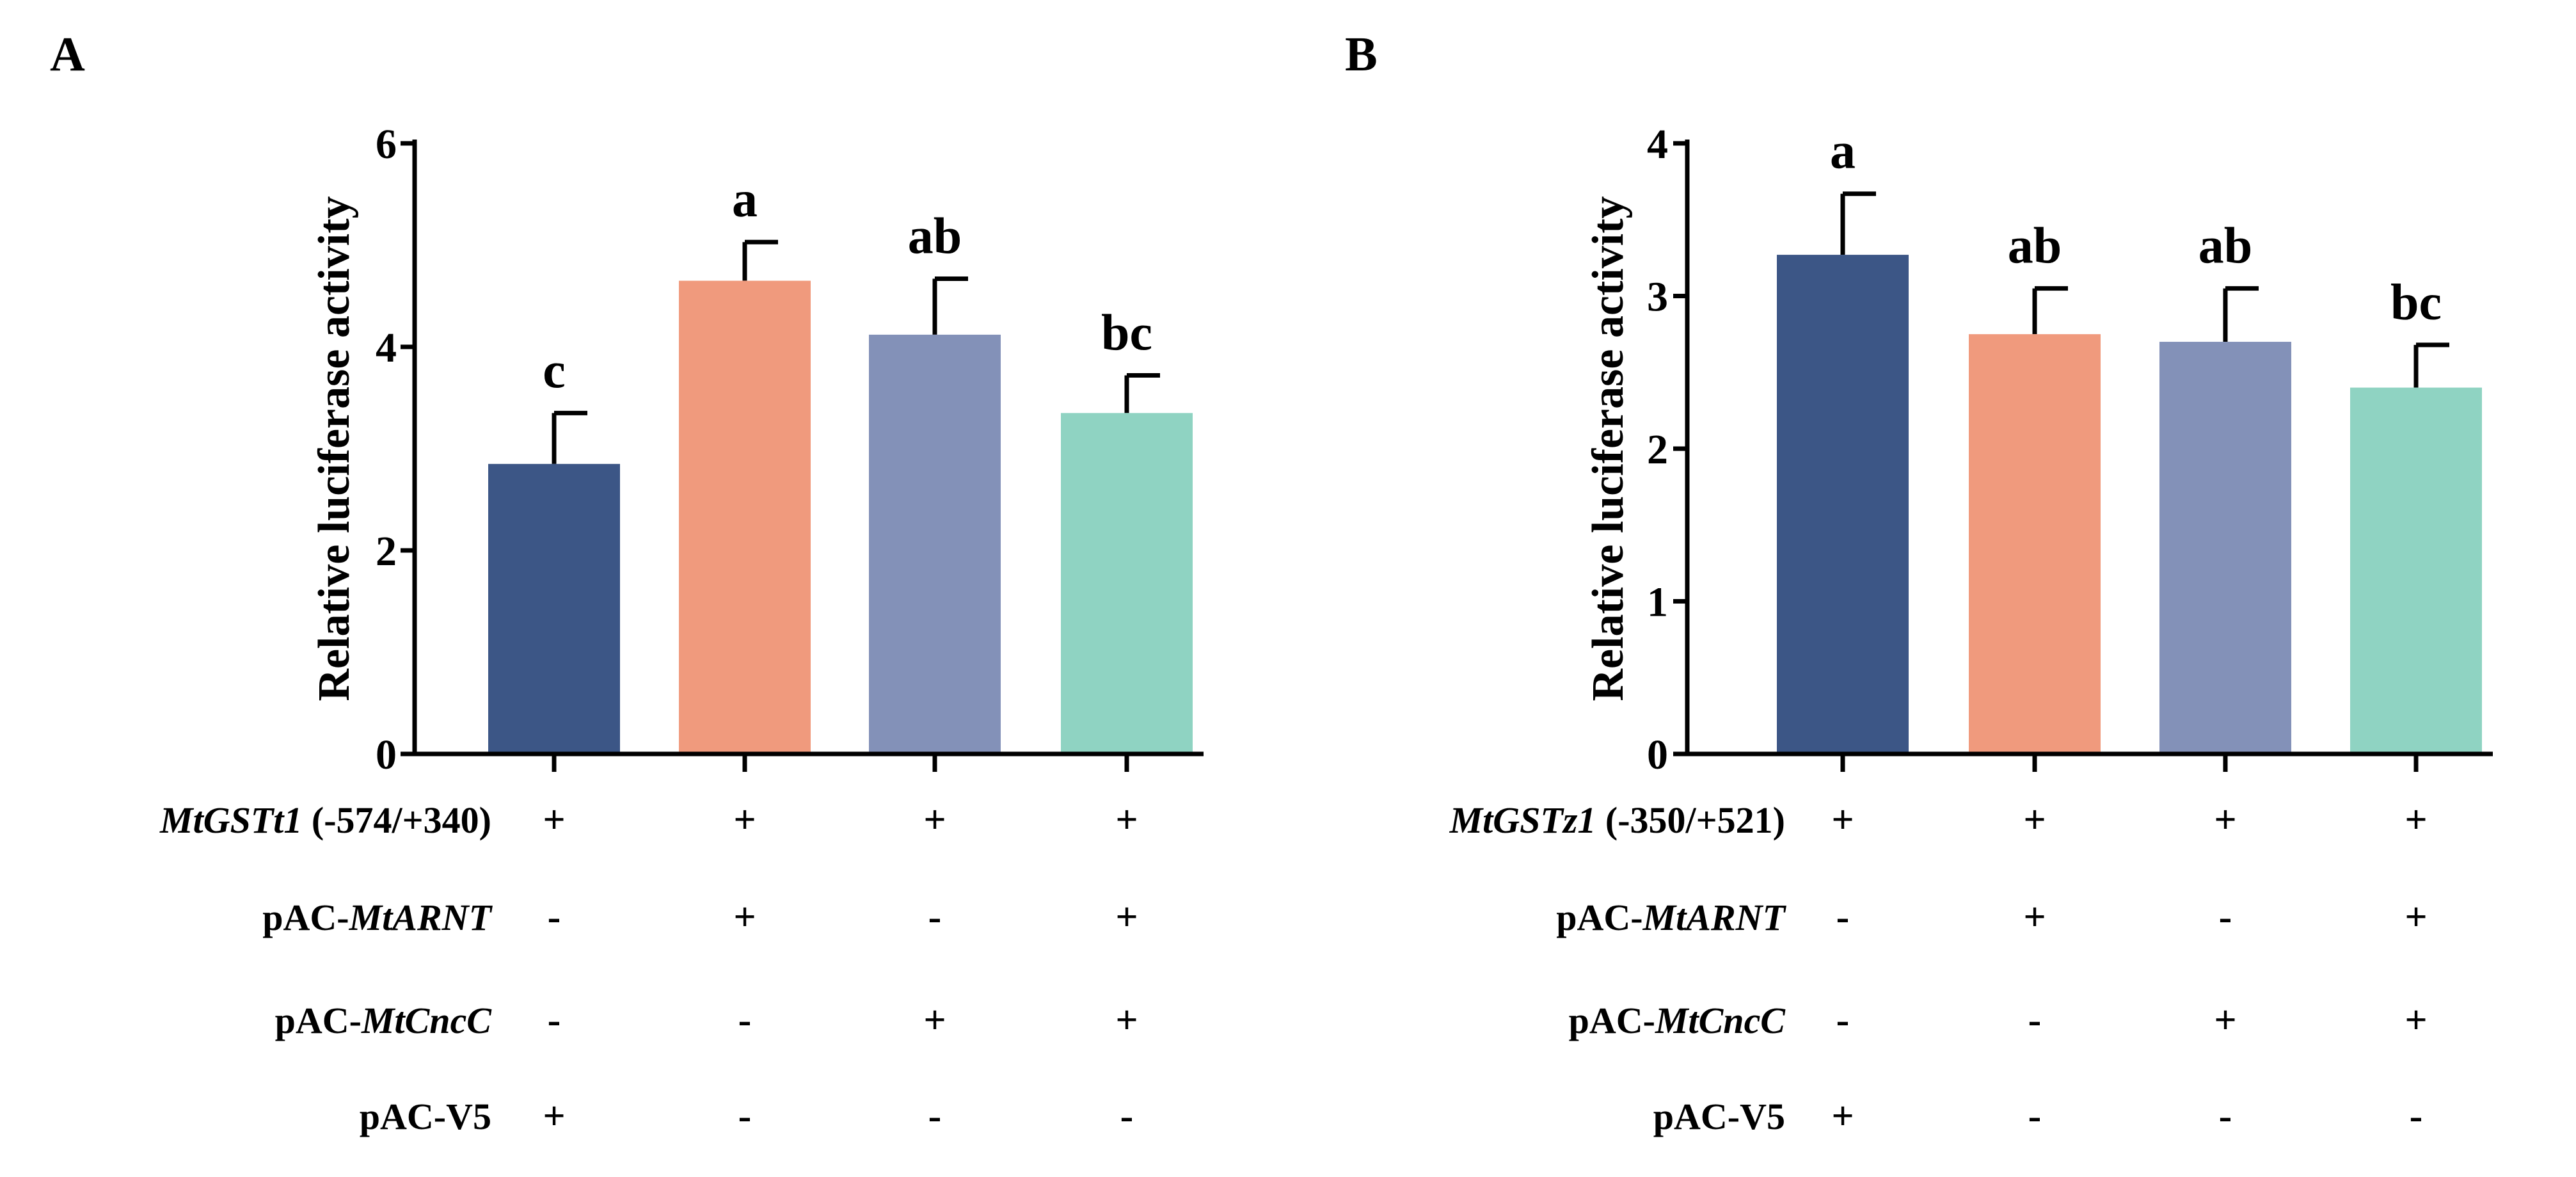 The image size is (2576, 1177). I want to click on significance-label: c, so click(555, 370).